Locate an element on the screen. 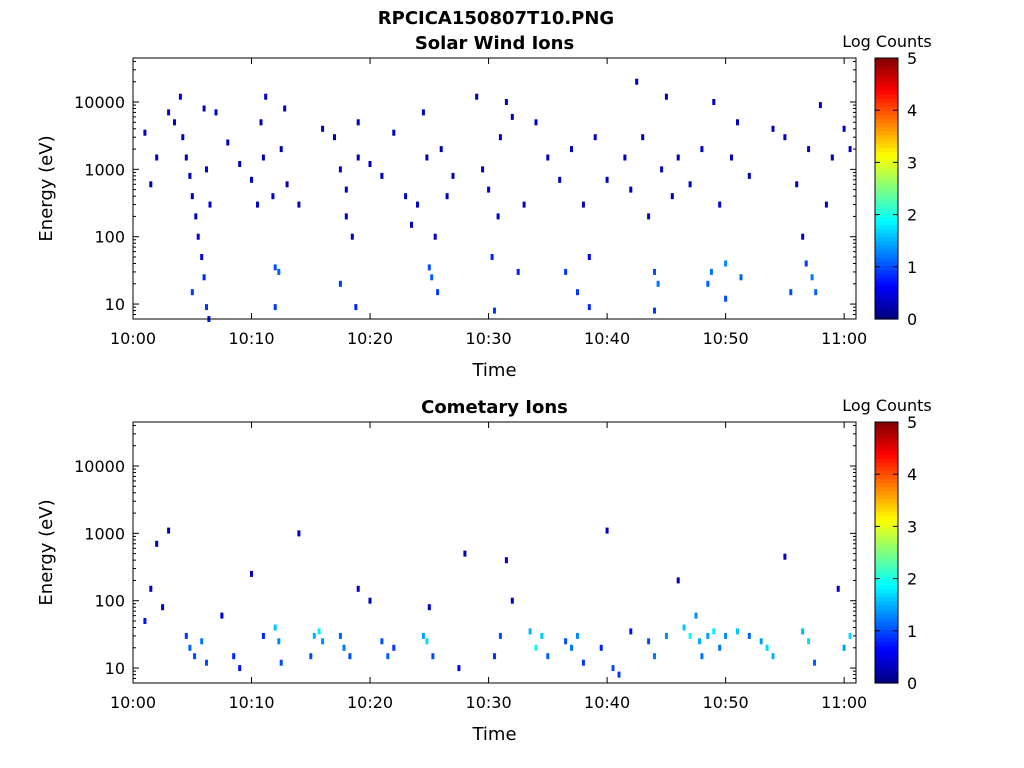  colorbar-tick-label: 2 is located at coordinates (912, 579).